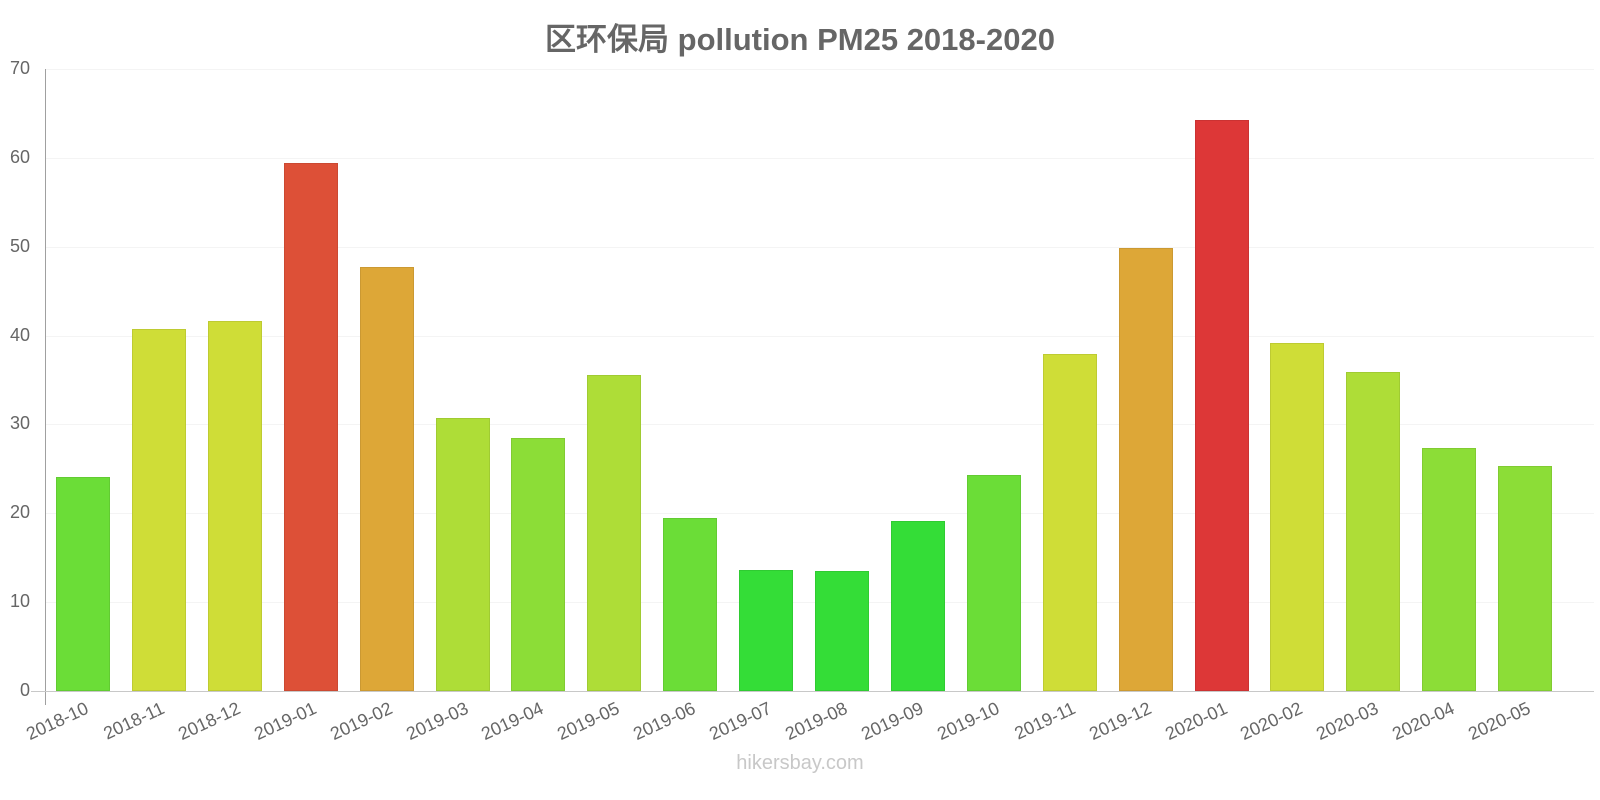  What do you see at coordinates (361, 721) in the screenshot?
I see `x-tick-label: 2019-02` at bounding box center [361, 721].